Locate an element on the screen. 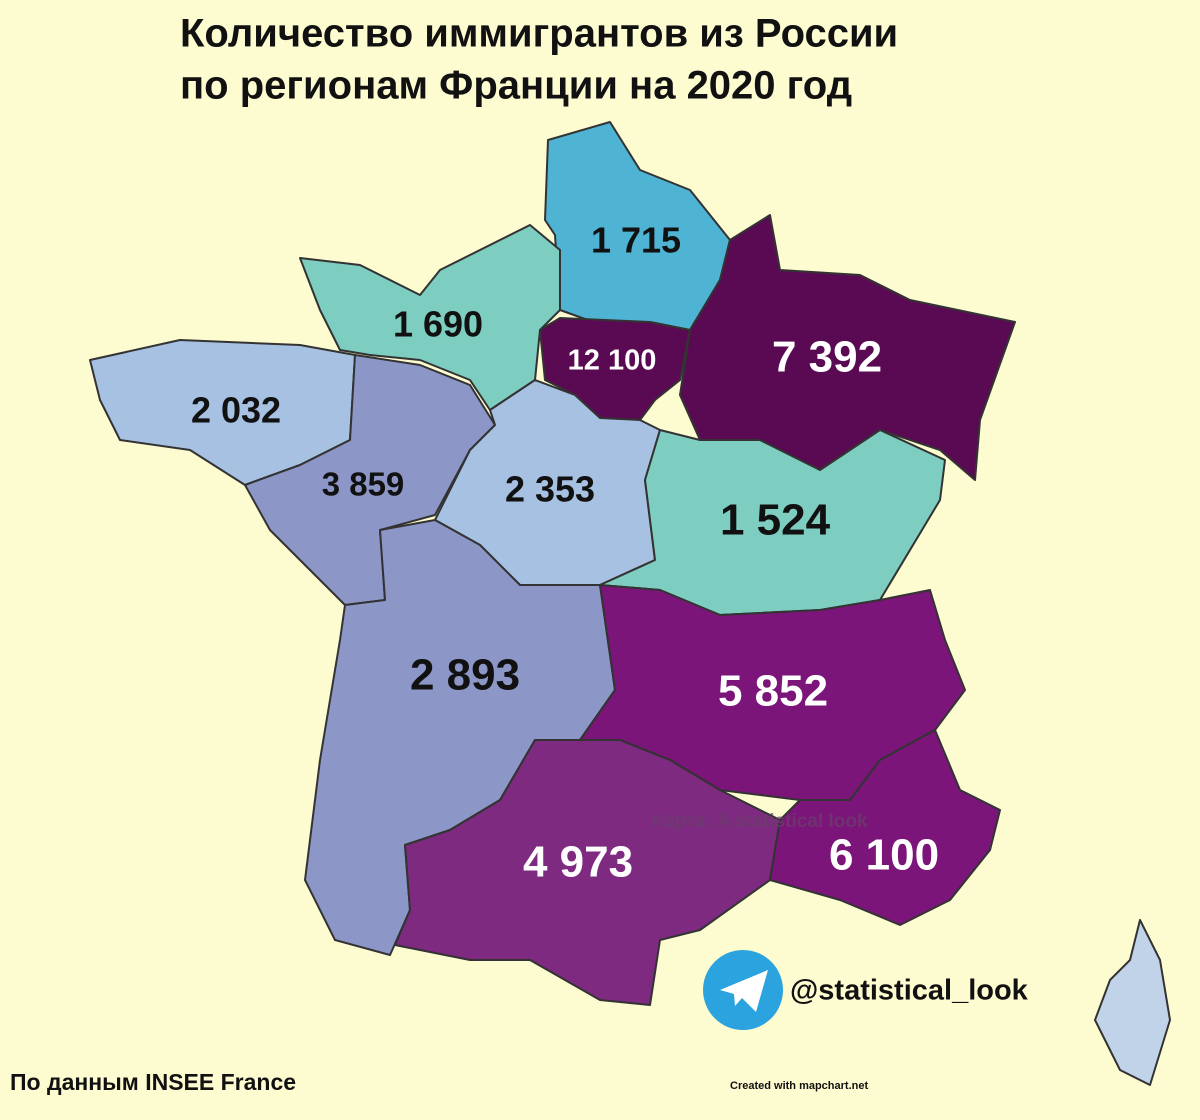  region-value: 1 690 is located at coordinates (438, 324).